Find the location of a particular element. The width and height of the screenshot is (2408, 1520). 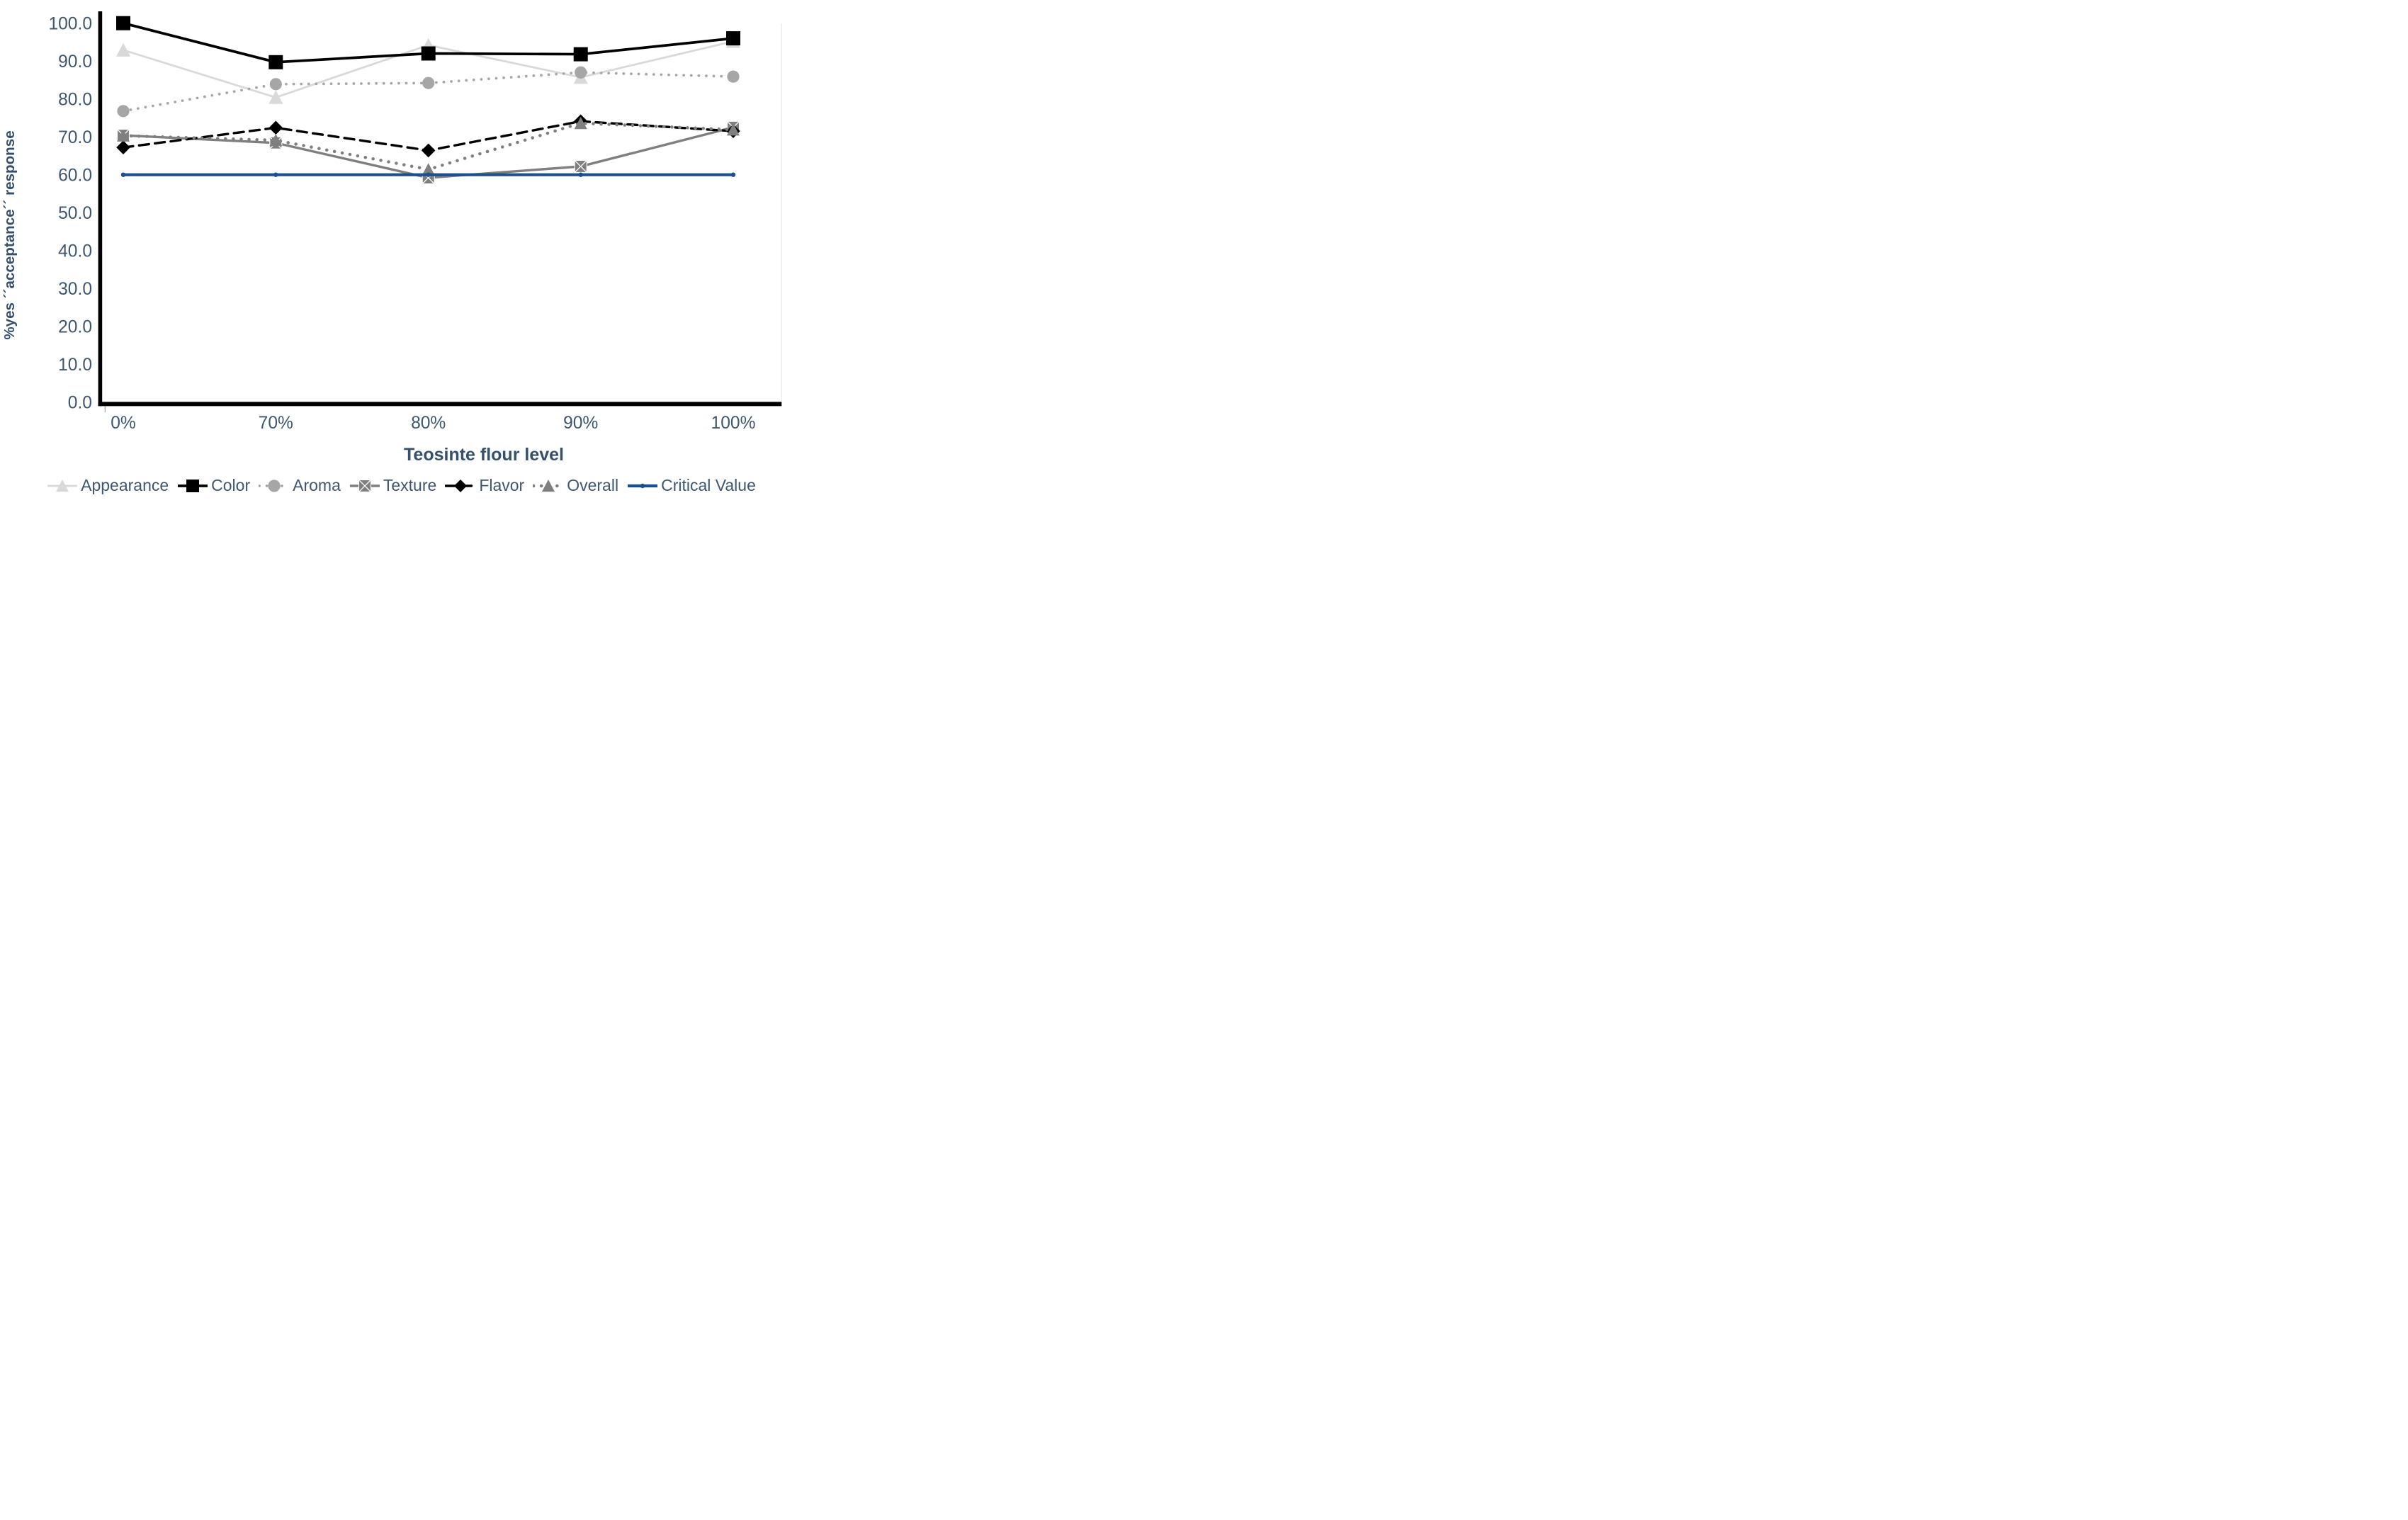

legend-item-appearance: Appearance is located at coordinates (108, 485).